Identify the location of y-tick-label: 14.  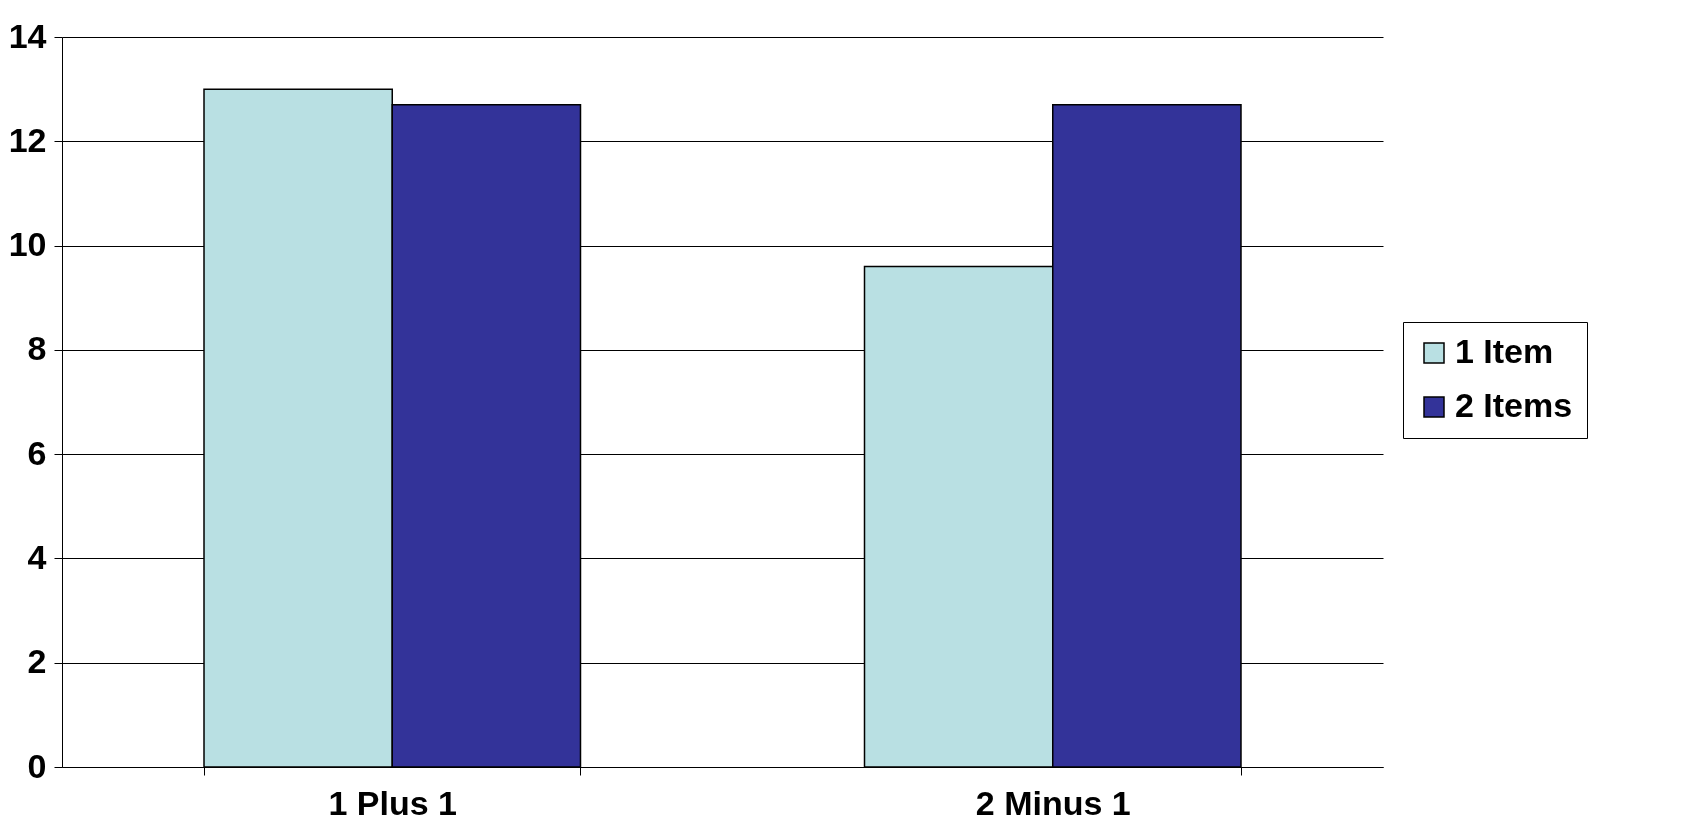
(27, 35).